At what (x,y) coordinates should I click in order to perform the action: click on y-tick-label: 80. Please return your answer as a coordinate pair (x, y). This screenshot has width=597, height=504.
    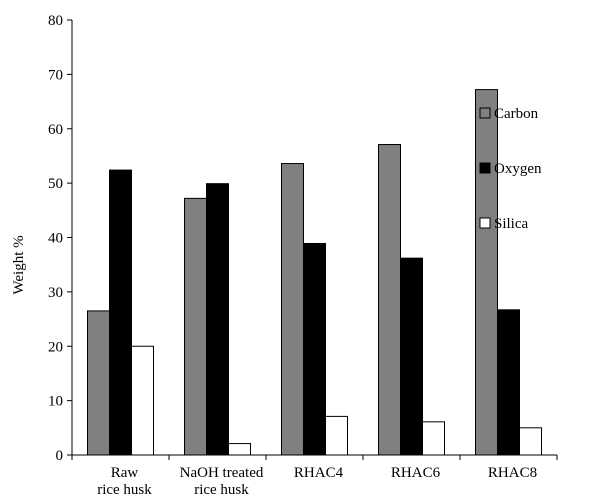
    Looking at the image, I should click on (55, 21).